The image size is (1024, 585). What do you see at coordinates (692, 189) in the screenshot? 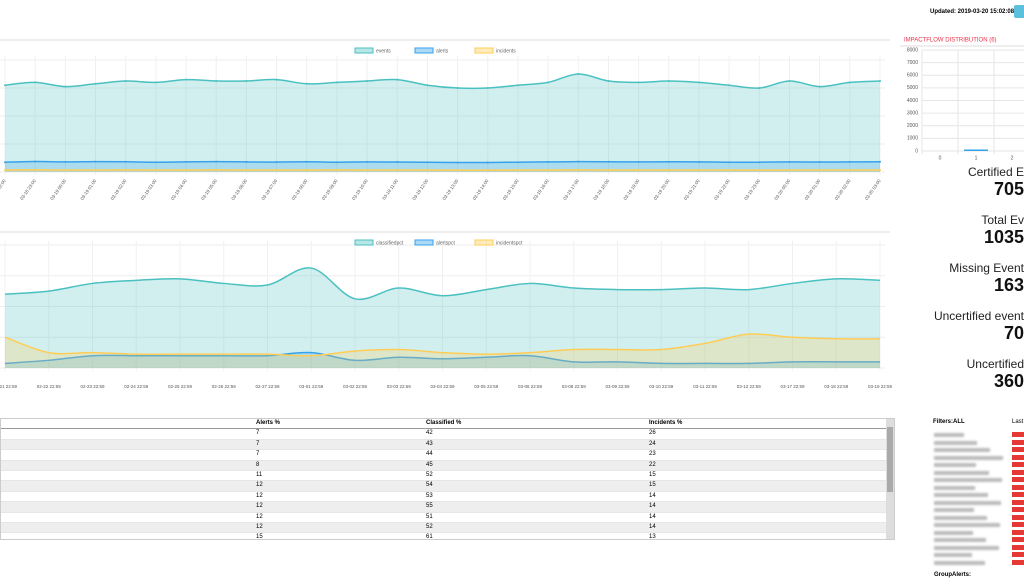
I see `x-tick-label: 03-19 21:00` at bounding box center [692, 189].